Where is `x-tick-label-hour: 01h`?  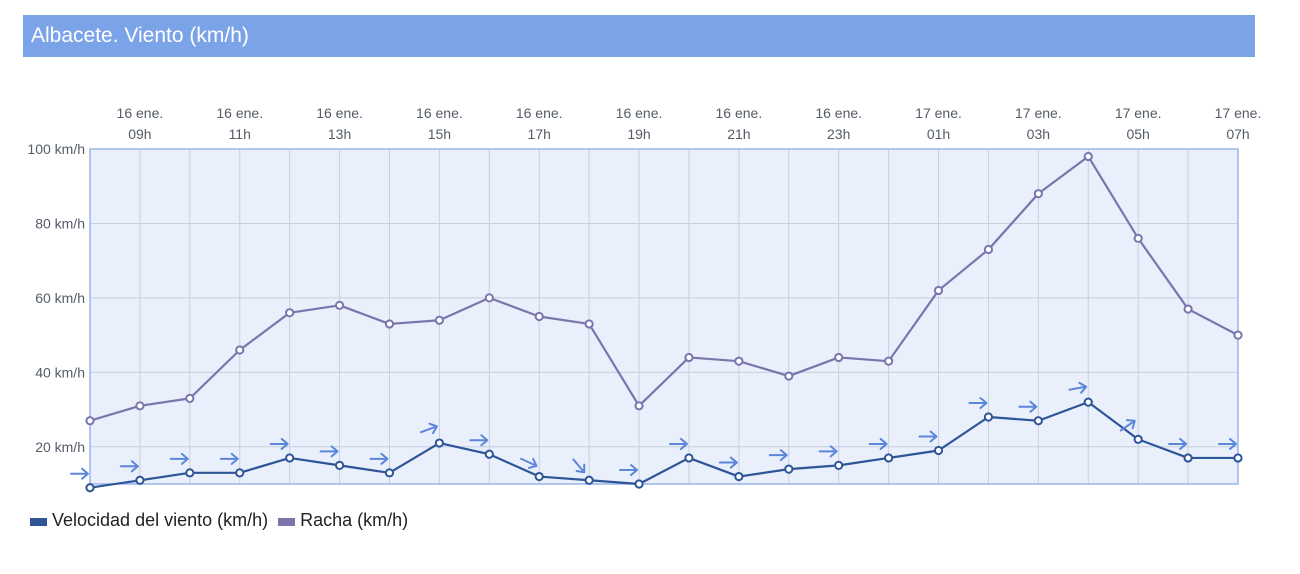
x-tick-label-hour: 01h is located at coordinates (938, 134).